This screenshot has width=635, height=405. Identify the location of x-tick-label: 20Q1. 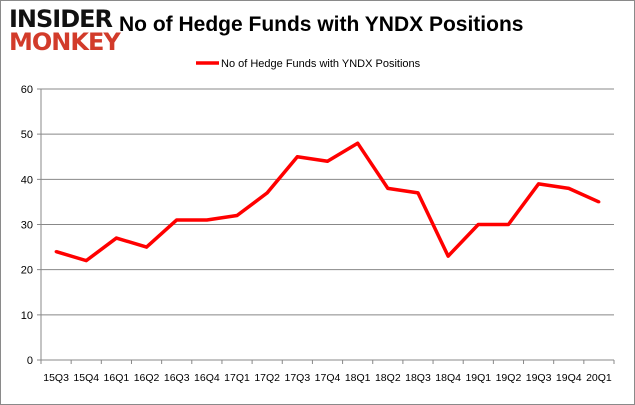
(599, 378).